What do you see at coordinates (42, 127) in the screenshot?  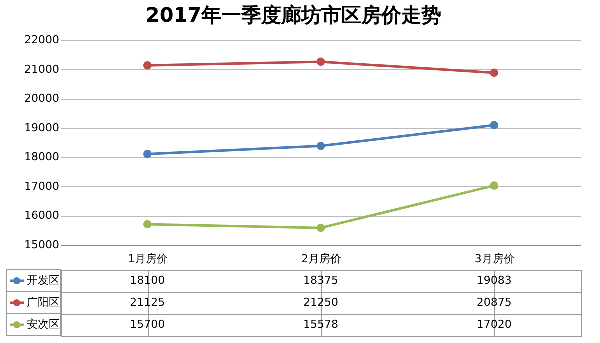 I see `y-tick-label: 19000` at bounding box center [42, 127].